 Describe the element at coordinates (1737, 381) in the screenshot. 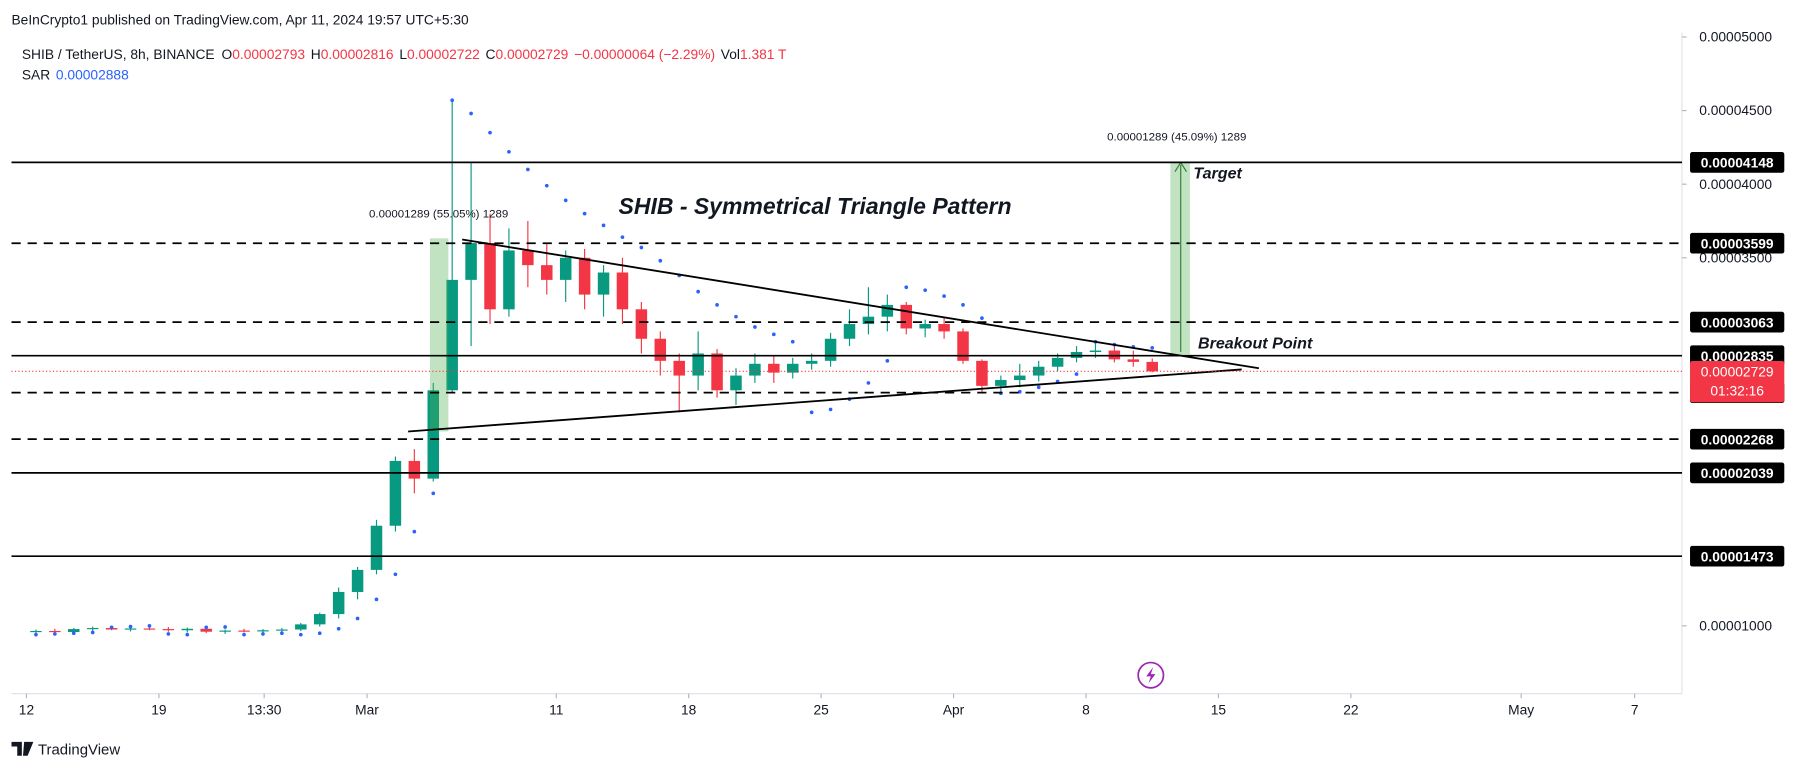

I see `last-price-box` at that location.